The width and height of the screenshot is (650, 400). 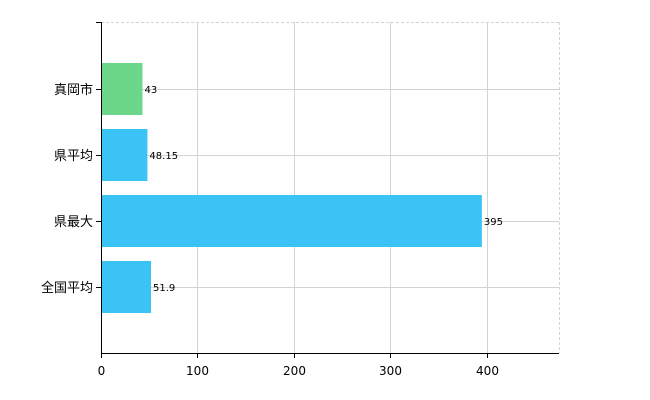 What do you see at coordinates (67, 288) in the screenshot?
I see `category-label-3: 全国平均` at bounding box center [67, 288].